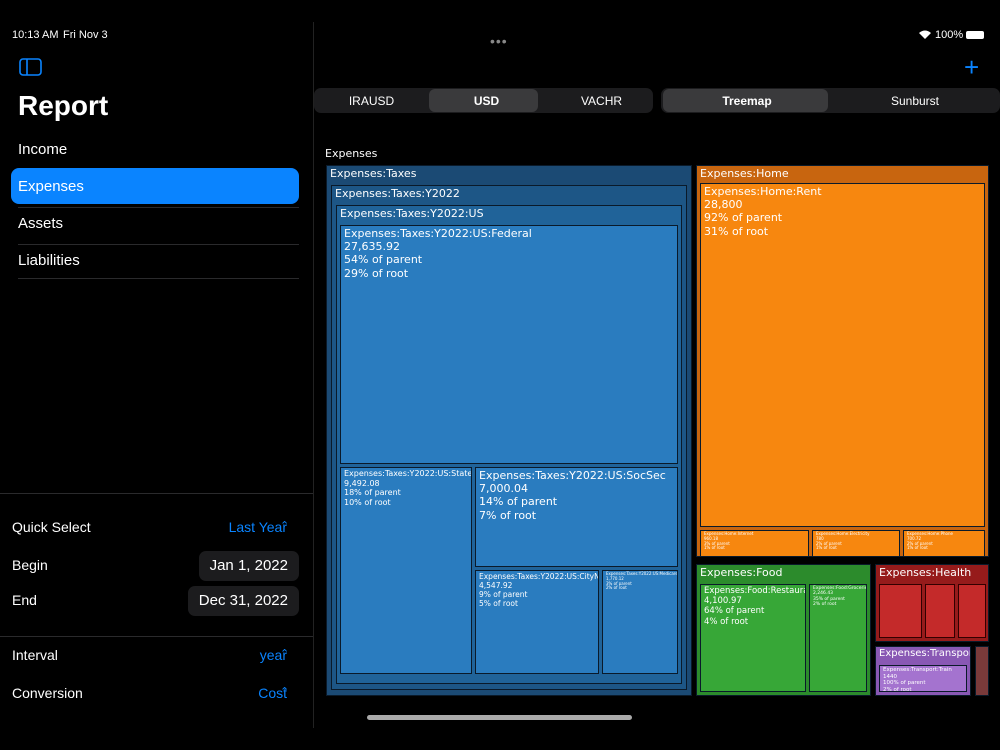 The width and height of the screenshot is (1000, 750). What do you see at coordinates (972, 67) in the screenshot?
I see `add-button: +` at bounding box center [972, 67].